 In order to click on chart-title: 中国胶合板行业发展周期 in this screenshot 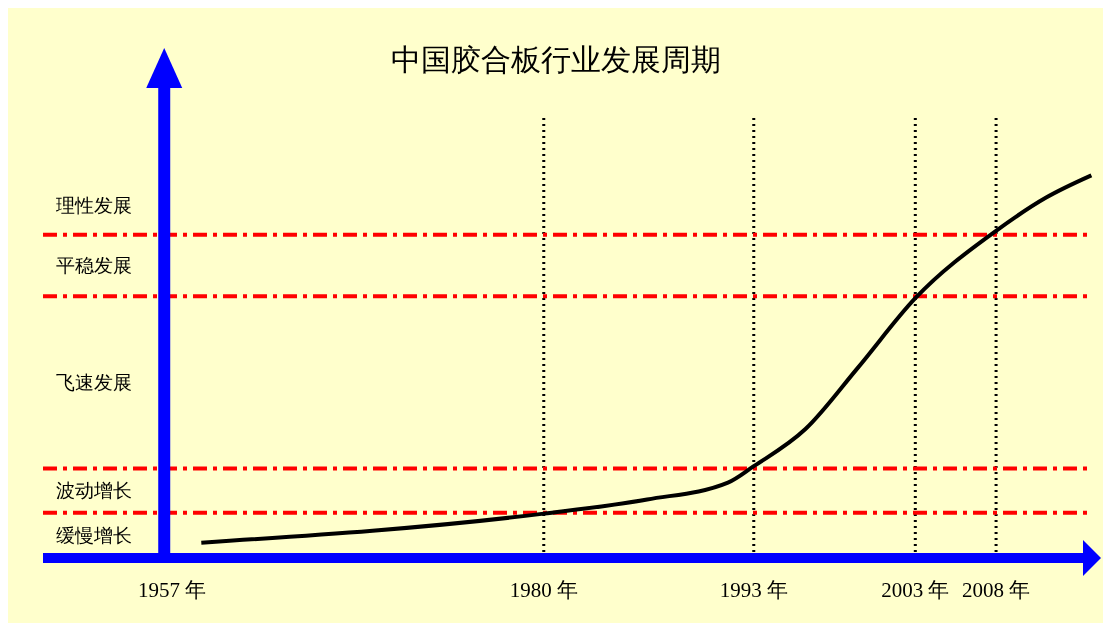, I will do `click(555, 60)`.